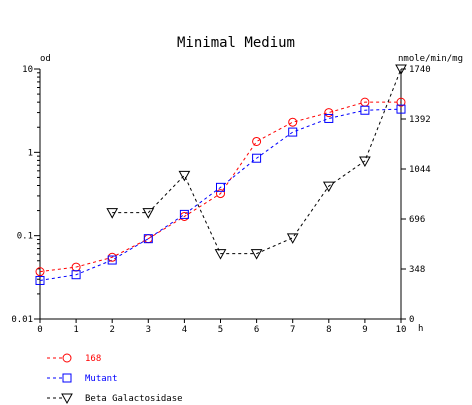 The image size is (472, 405). I want to click on x-tick-label: 4, so click(184, 330).